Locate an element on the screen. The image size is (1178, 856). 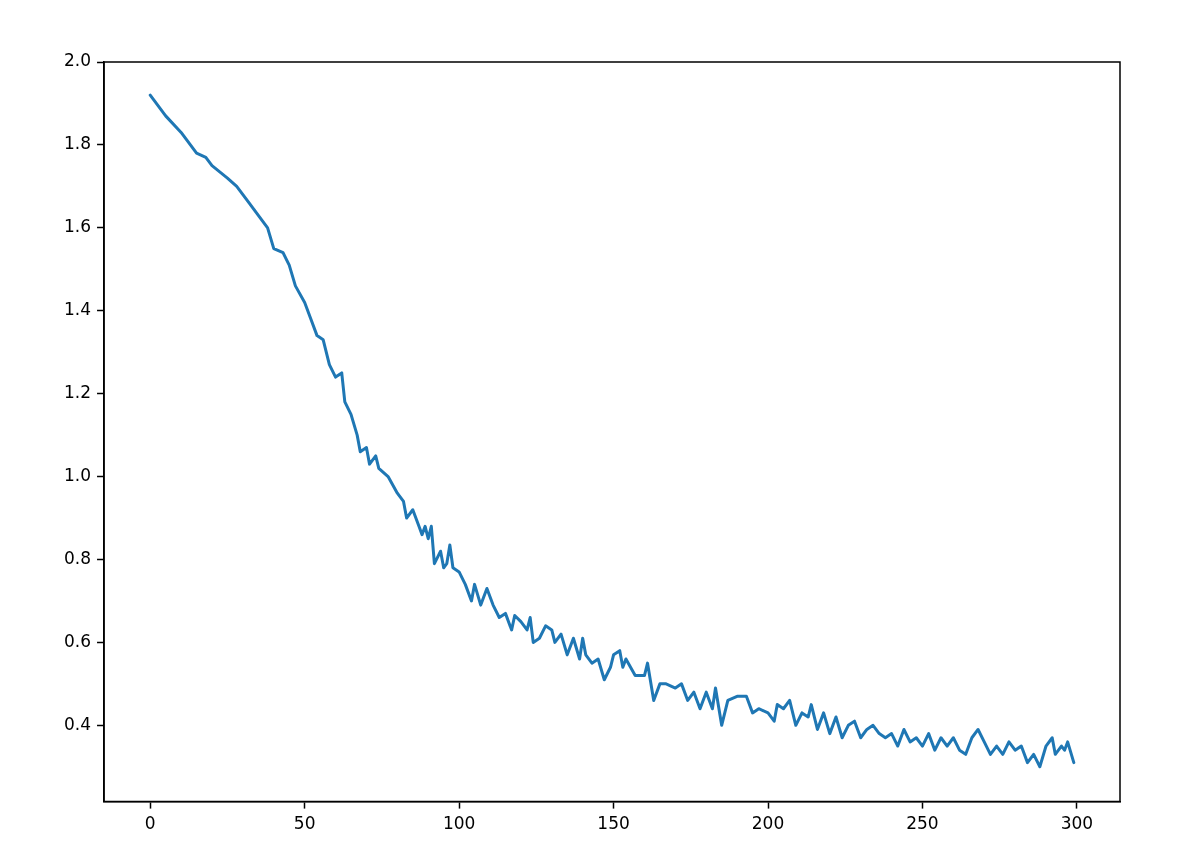
y-tick-label: 0.4 is located at coordinates (77, 723).